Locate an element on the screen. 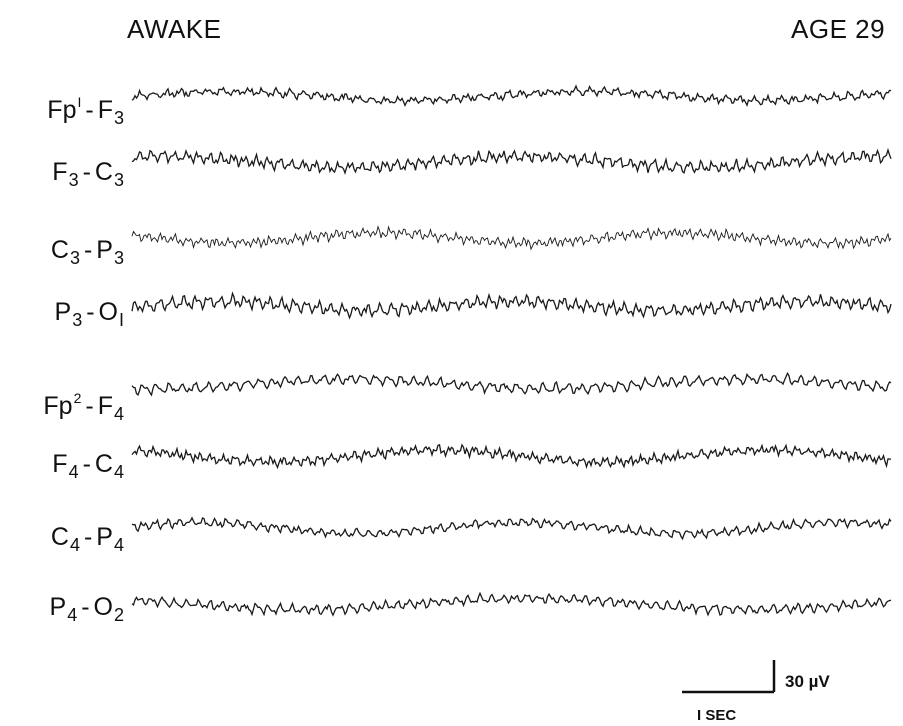  trace-p4-o2 is located at coordinates (511, 604).